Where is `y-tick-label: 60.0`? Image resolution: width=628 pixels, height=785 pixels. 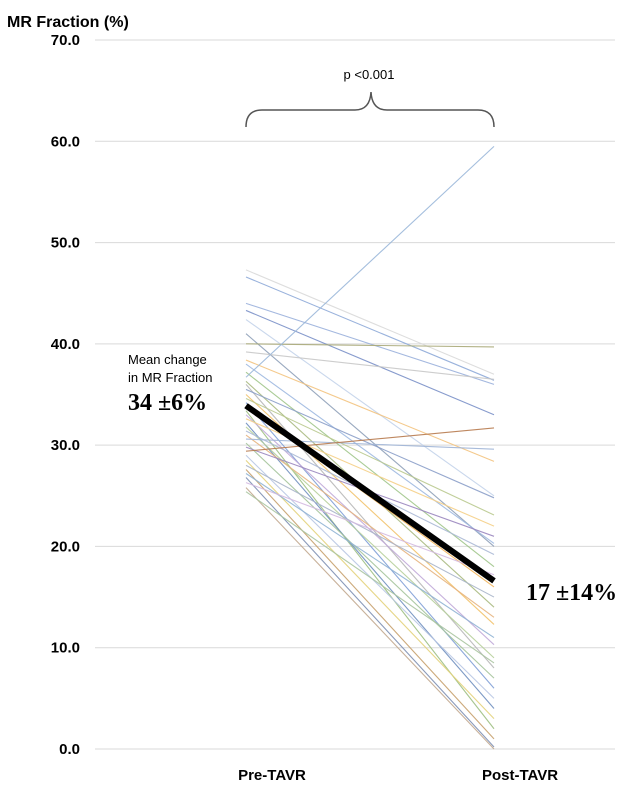
y-tick-label: 60.0 is located at coordinates (65, 141).